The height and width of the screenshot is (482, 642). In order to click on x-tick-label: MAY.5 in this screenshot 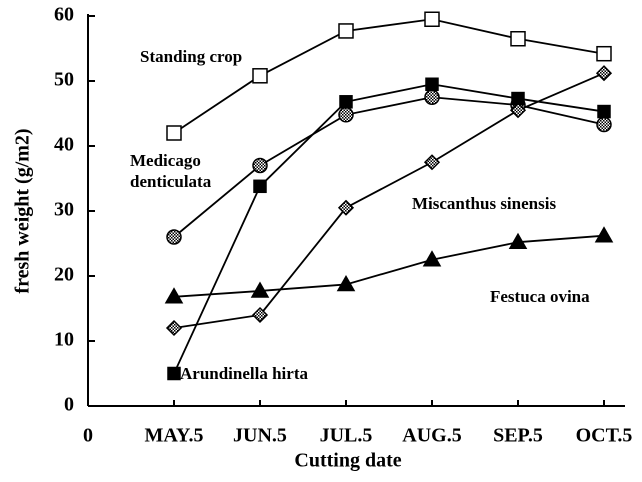, I will do `click(173, 436)`.